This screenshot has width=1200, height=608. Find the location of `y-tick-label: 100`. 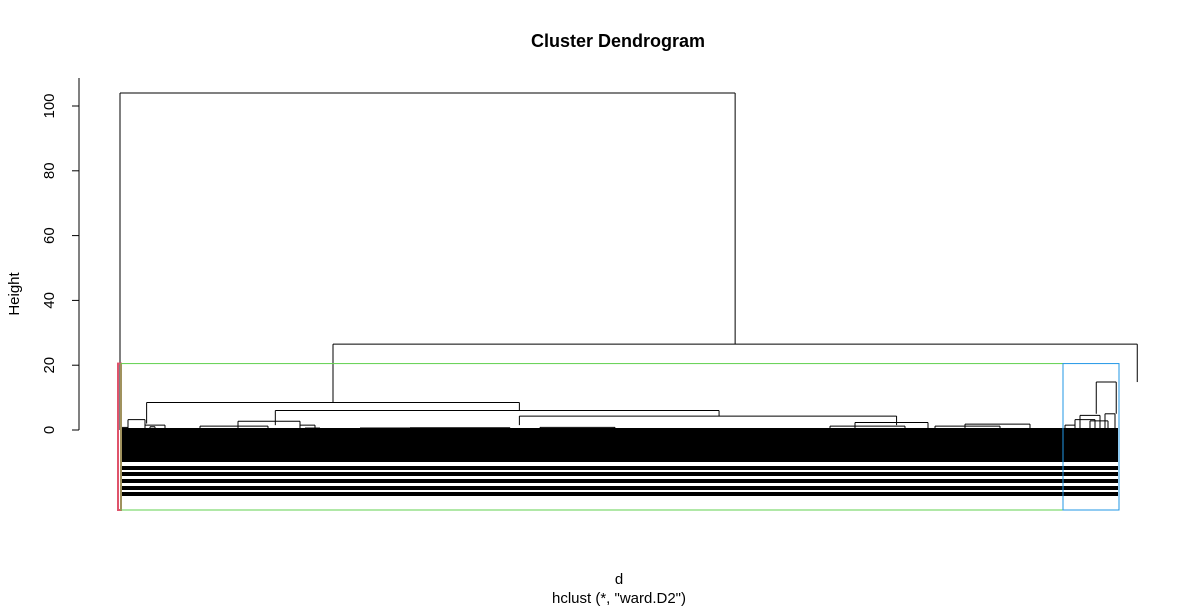

y-tick-label: 100 is located at coordinates (49, 105).